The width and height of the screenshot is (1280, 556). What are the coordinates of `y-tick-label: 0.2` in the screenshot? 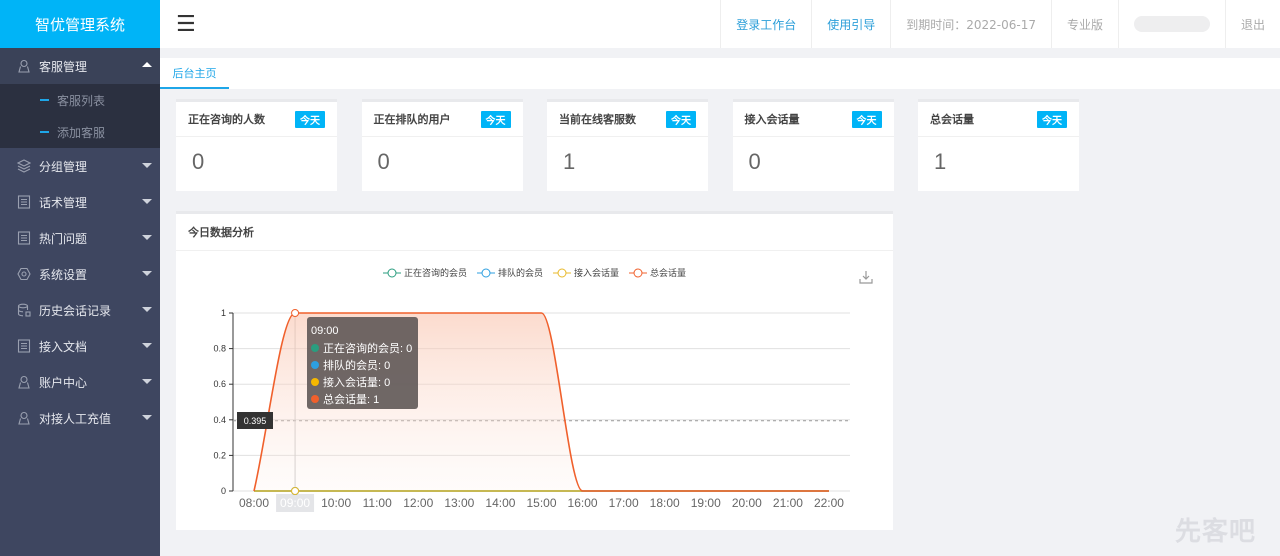 It's located at (219, 455).